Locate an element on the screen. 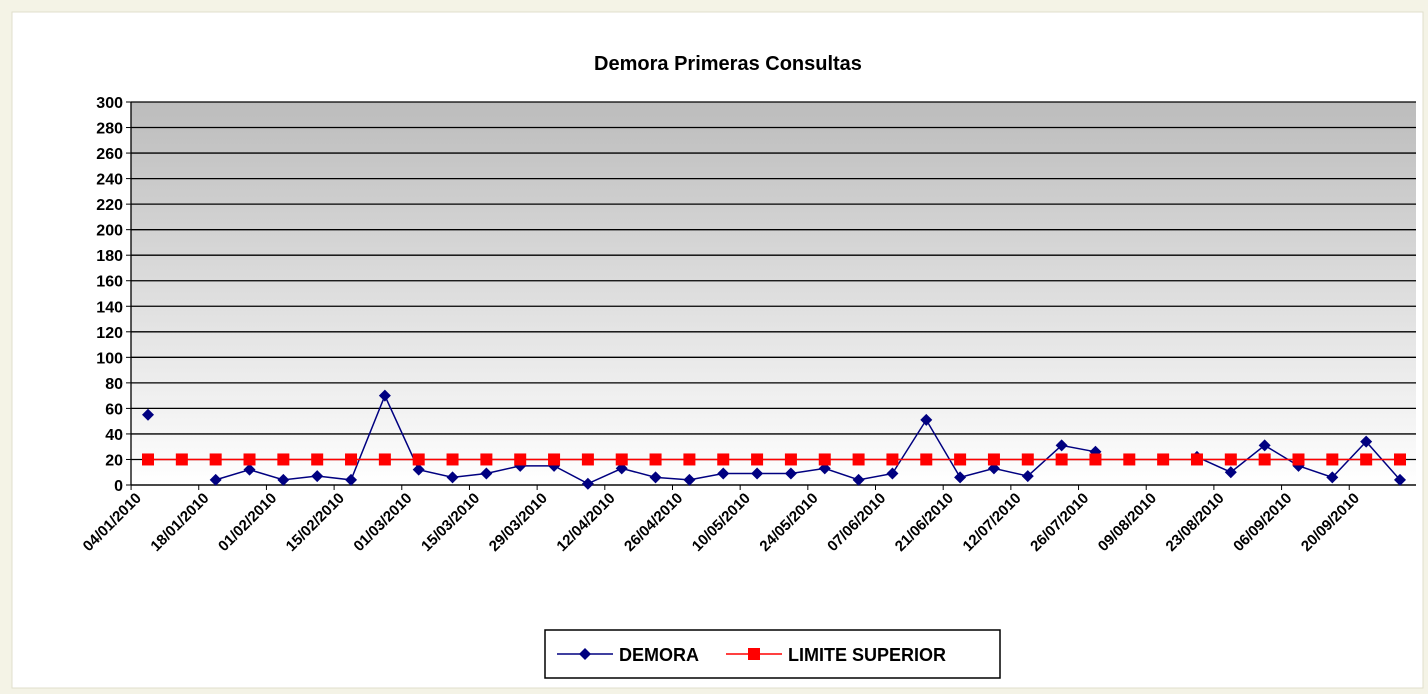  y-tick-label: 300 is located at coordinates (109, 103).